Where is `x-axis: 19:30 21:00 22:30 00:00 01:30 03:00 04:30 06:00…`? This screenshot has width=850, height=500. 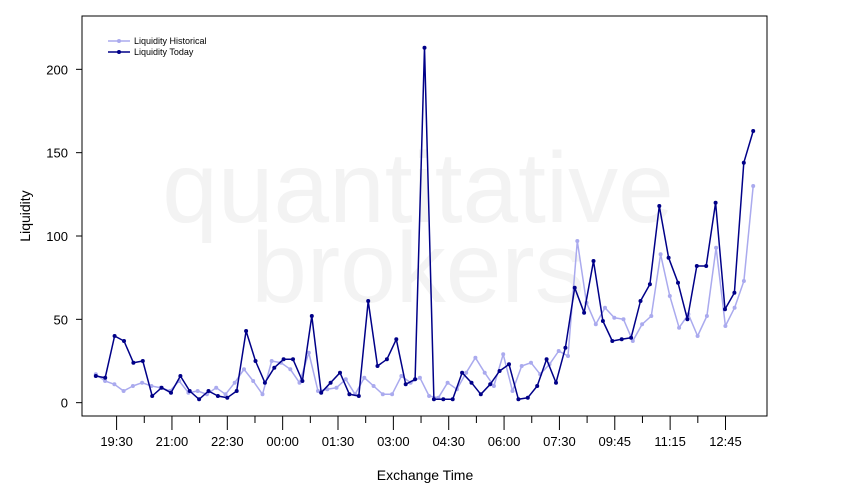
x-axis: 19:30 21:00 22:30 00:00 01:30 03:00 04:30 06:00… is located at coordinates (421, 432).